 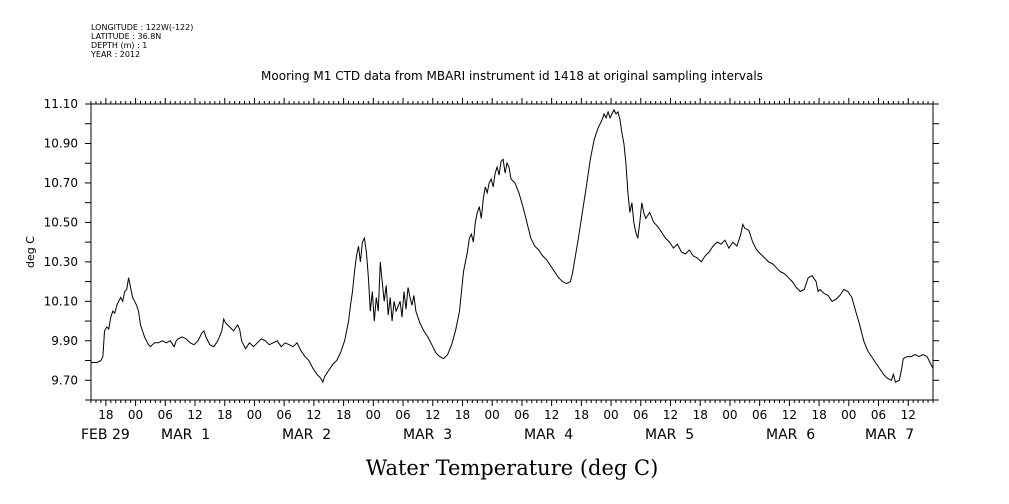 I want to click on x-day-label: MAR 3, so click(x=427, y=435).